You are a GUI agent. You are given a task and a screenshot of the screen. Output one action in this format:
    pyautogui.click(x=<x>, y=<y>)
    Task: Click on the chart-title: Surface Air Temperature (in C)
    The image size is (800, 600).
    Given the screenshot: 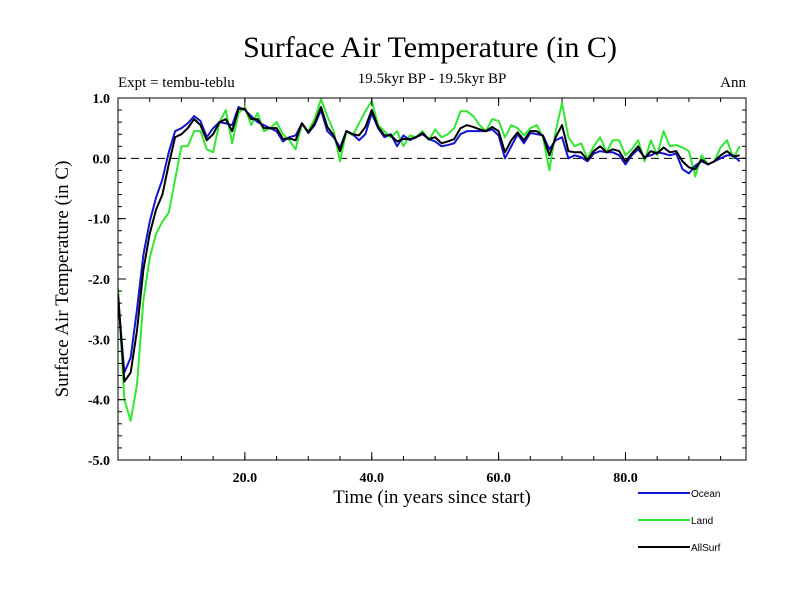 What is the action you would take?
    pyautogui.click(x=430, y=47)
    